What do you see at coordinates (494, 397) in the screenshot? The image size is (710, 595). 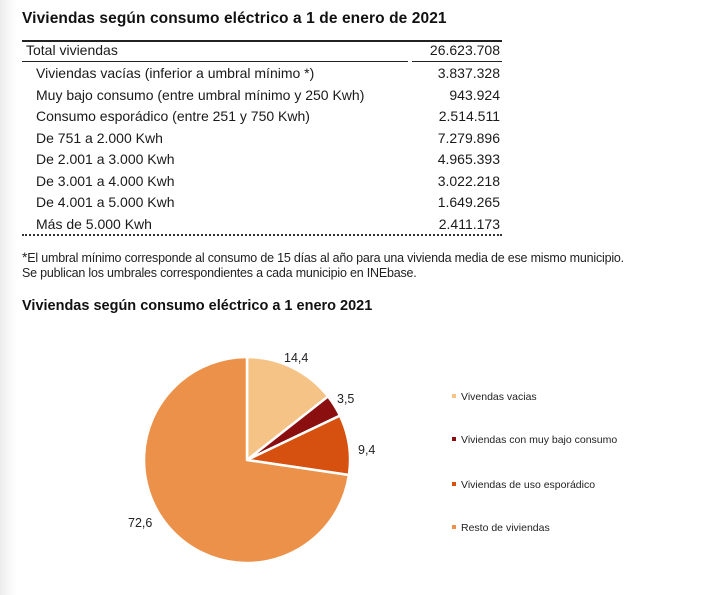 I see `legend-item: Vivendas vacias` at bounding box center [494, 397].